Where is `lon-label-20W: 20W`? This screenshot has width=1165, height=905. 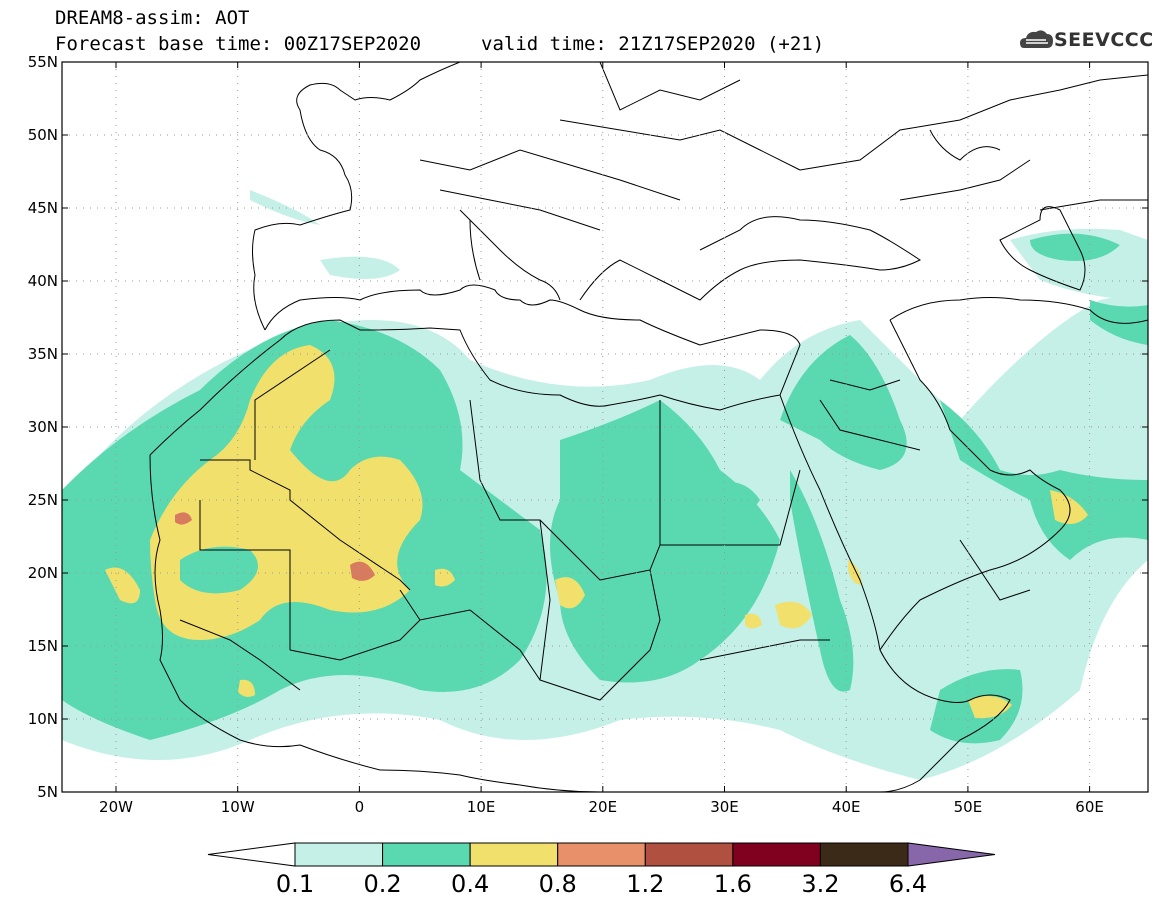
lon-label-20W: 20W is located at coordinates (116, 807).